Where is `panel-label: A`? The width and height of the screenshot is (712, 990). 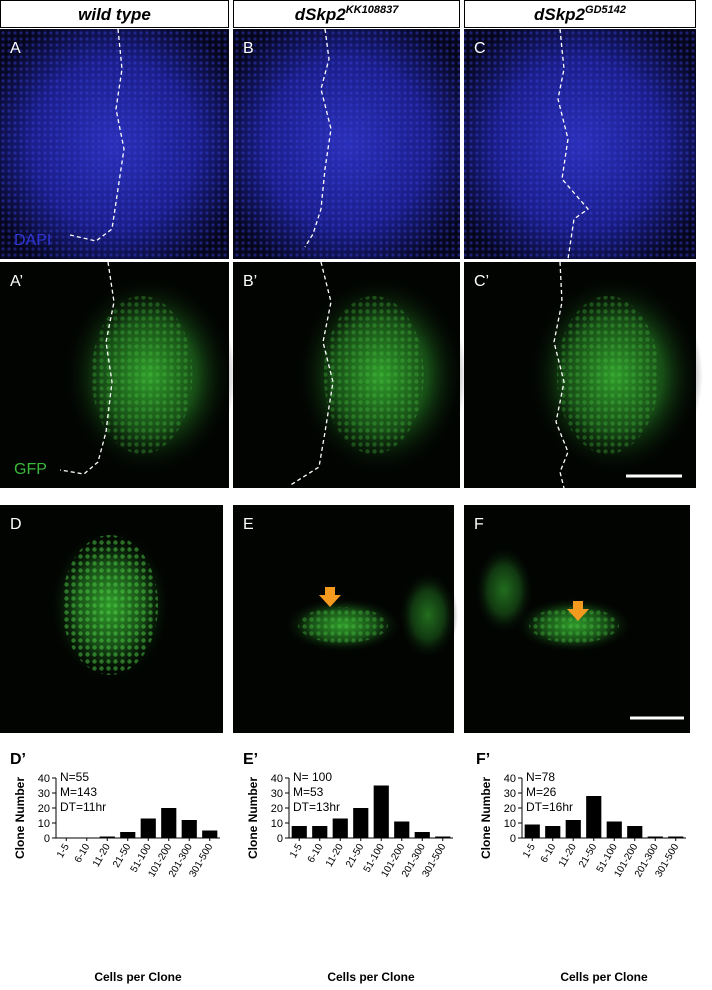
panel-label: A is located at coordinates (15, 48).